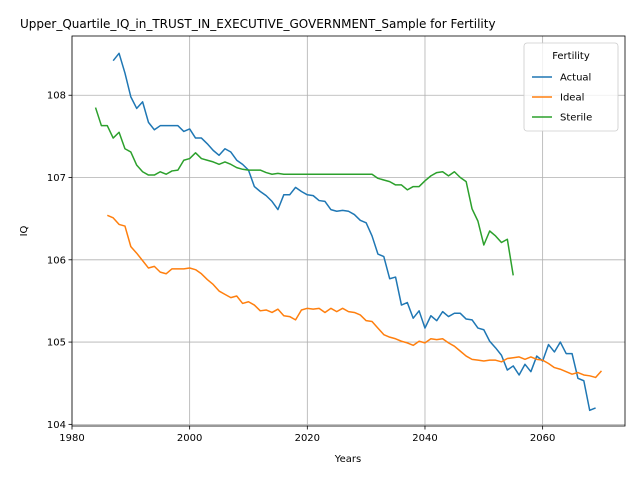 The width and height of the screenshot is (640, 480). What do you see at coordinates (189, 438) in the screenshot?
I see `x-tick-label: 2000` at bounding box center [189, 438].